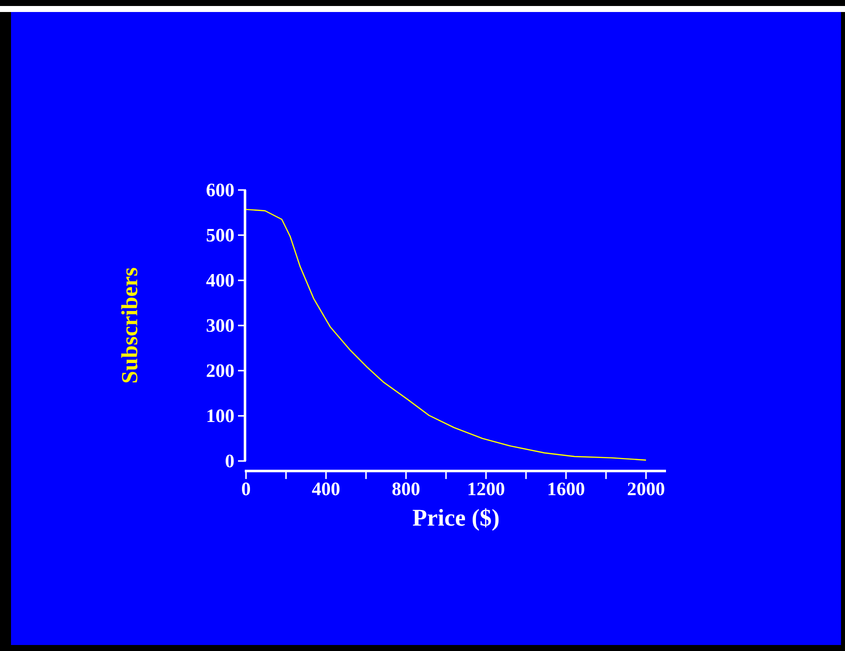 This screenshot has height=651, width=845. I want to click on x-tick-label: 1200, so click(486, 489).